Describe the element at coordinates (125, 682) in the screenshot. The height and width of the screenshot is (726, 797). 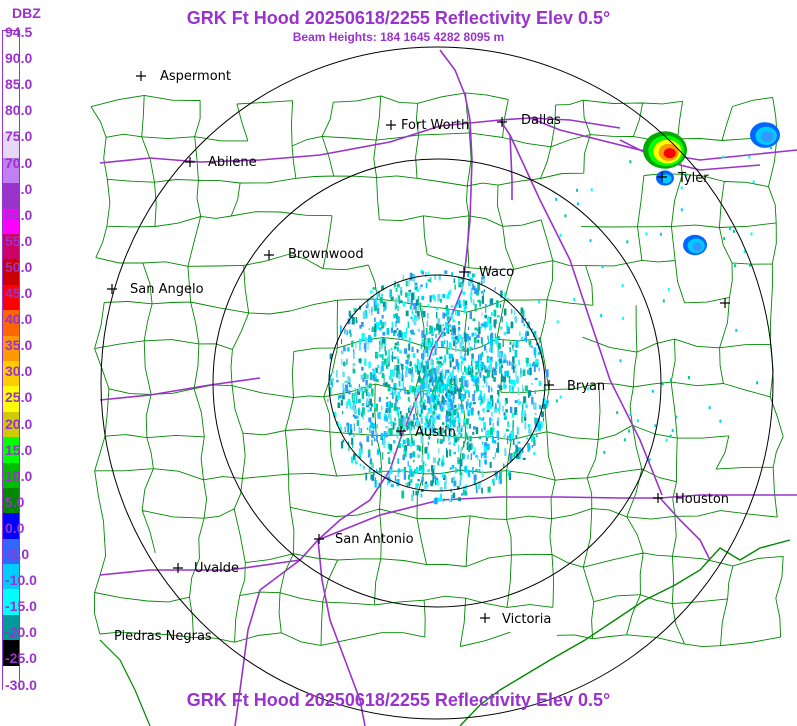
I see `rio-grande-border` at that location.